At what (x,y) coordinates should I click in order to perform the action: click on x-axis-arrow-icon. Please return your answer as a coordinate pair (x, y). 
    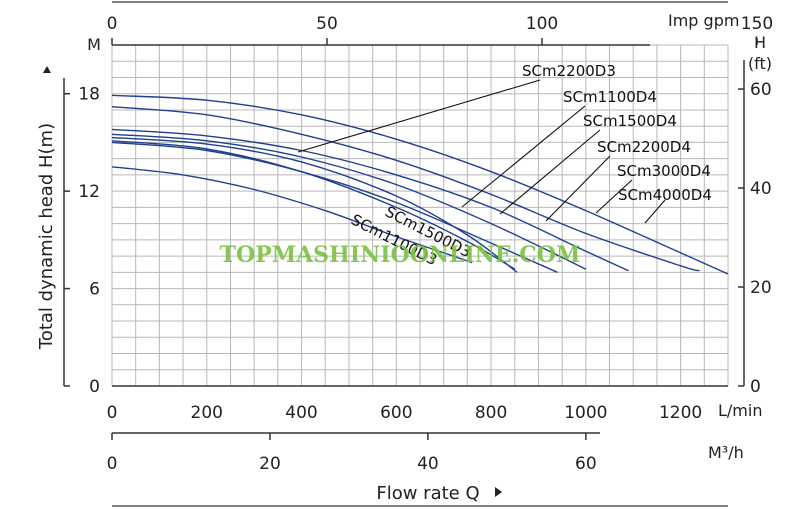
    Looking at the image, I should click on (498, 492).